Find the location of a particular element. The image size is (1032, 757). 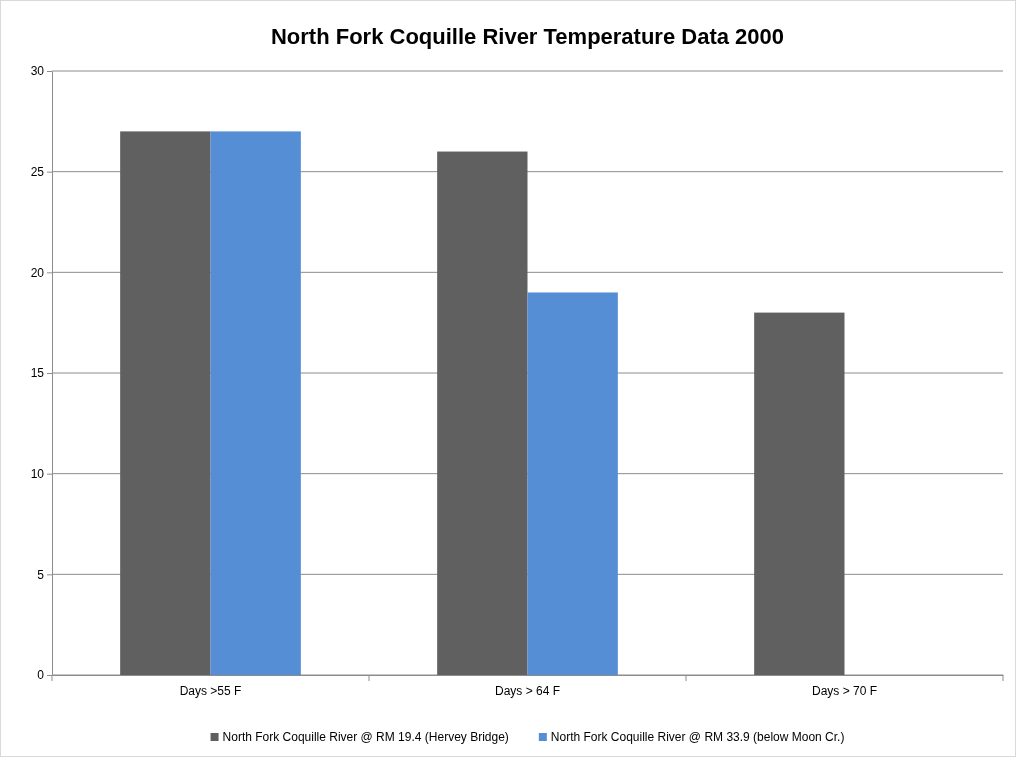

x-tick-label: Days > 70 F is located at coordinates (844, 690).